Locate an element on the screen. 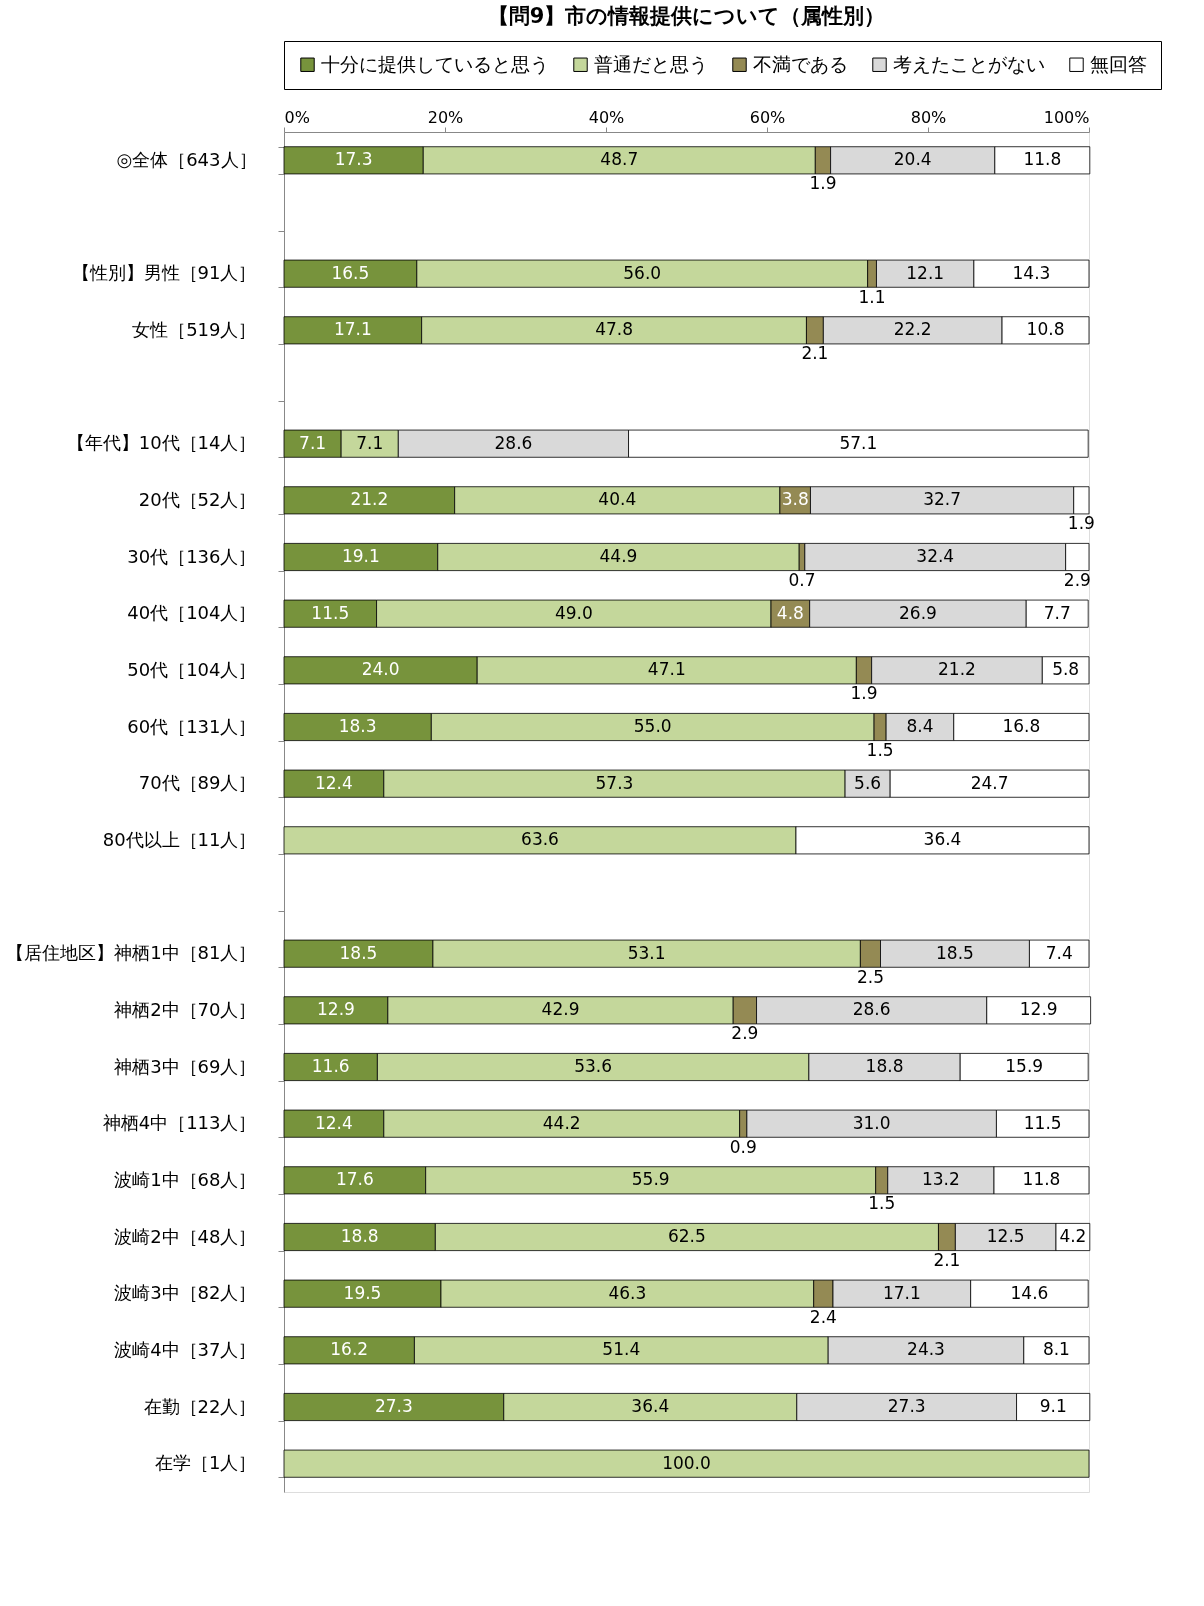 This screenshot has height=1606, width=1204. data-label: 15.9 is located at coordinates (1024, 1066).